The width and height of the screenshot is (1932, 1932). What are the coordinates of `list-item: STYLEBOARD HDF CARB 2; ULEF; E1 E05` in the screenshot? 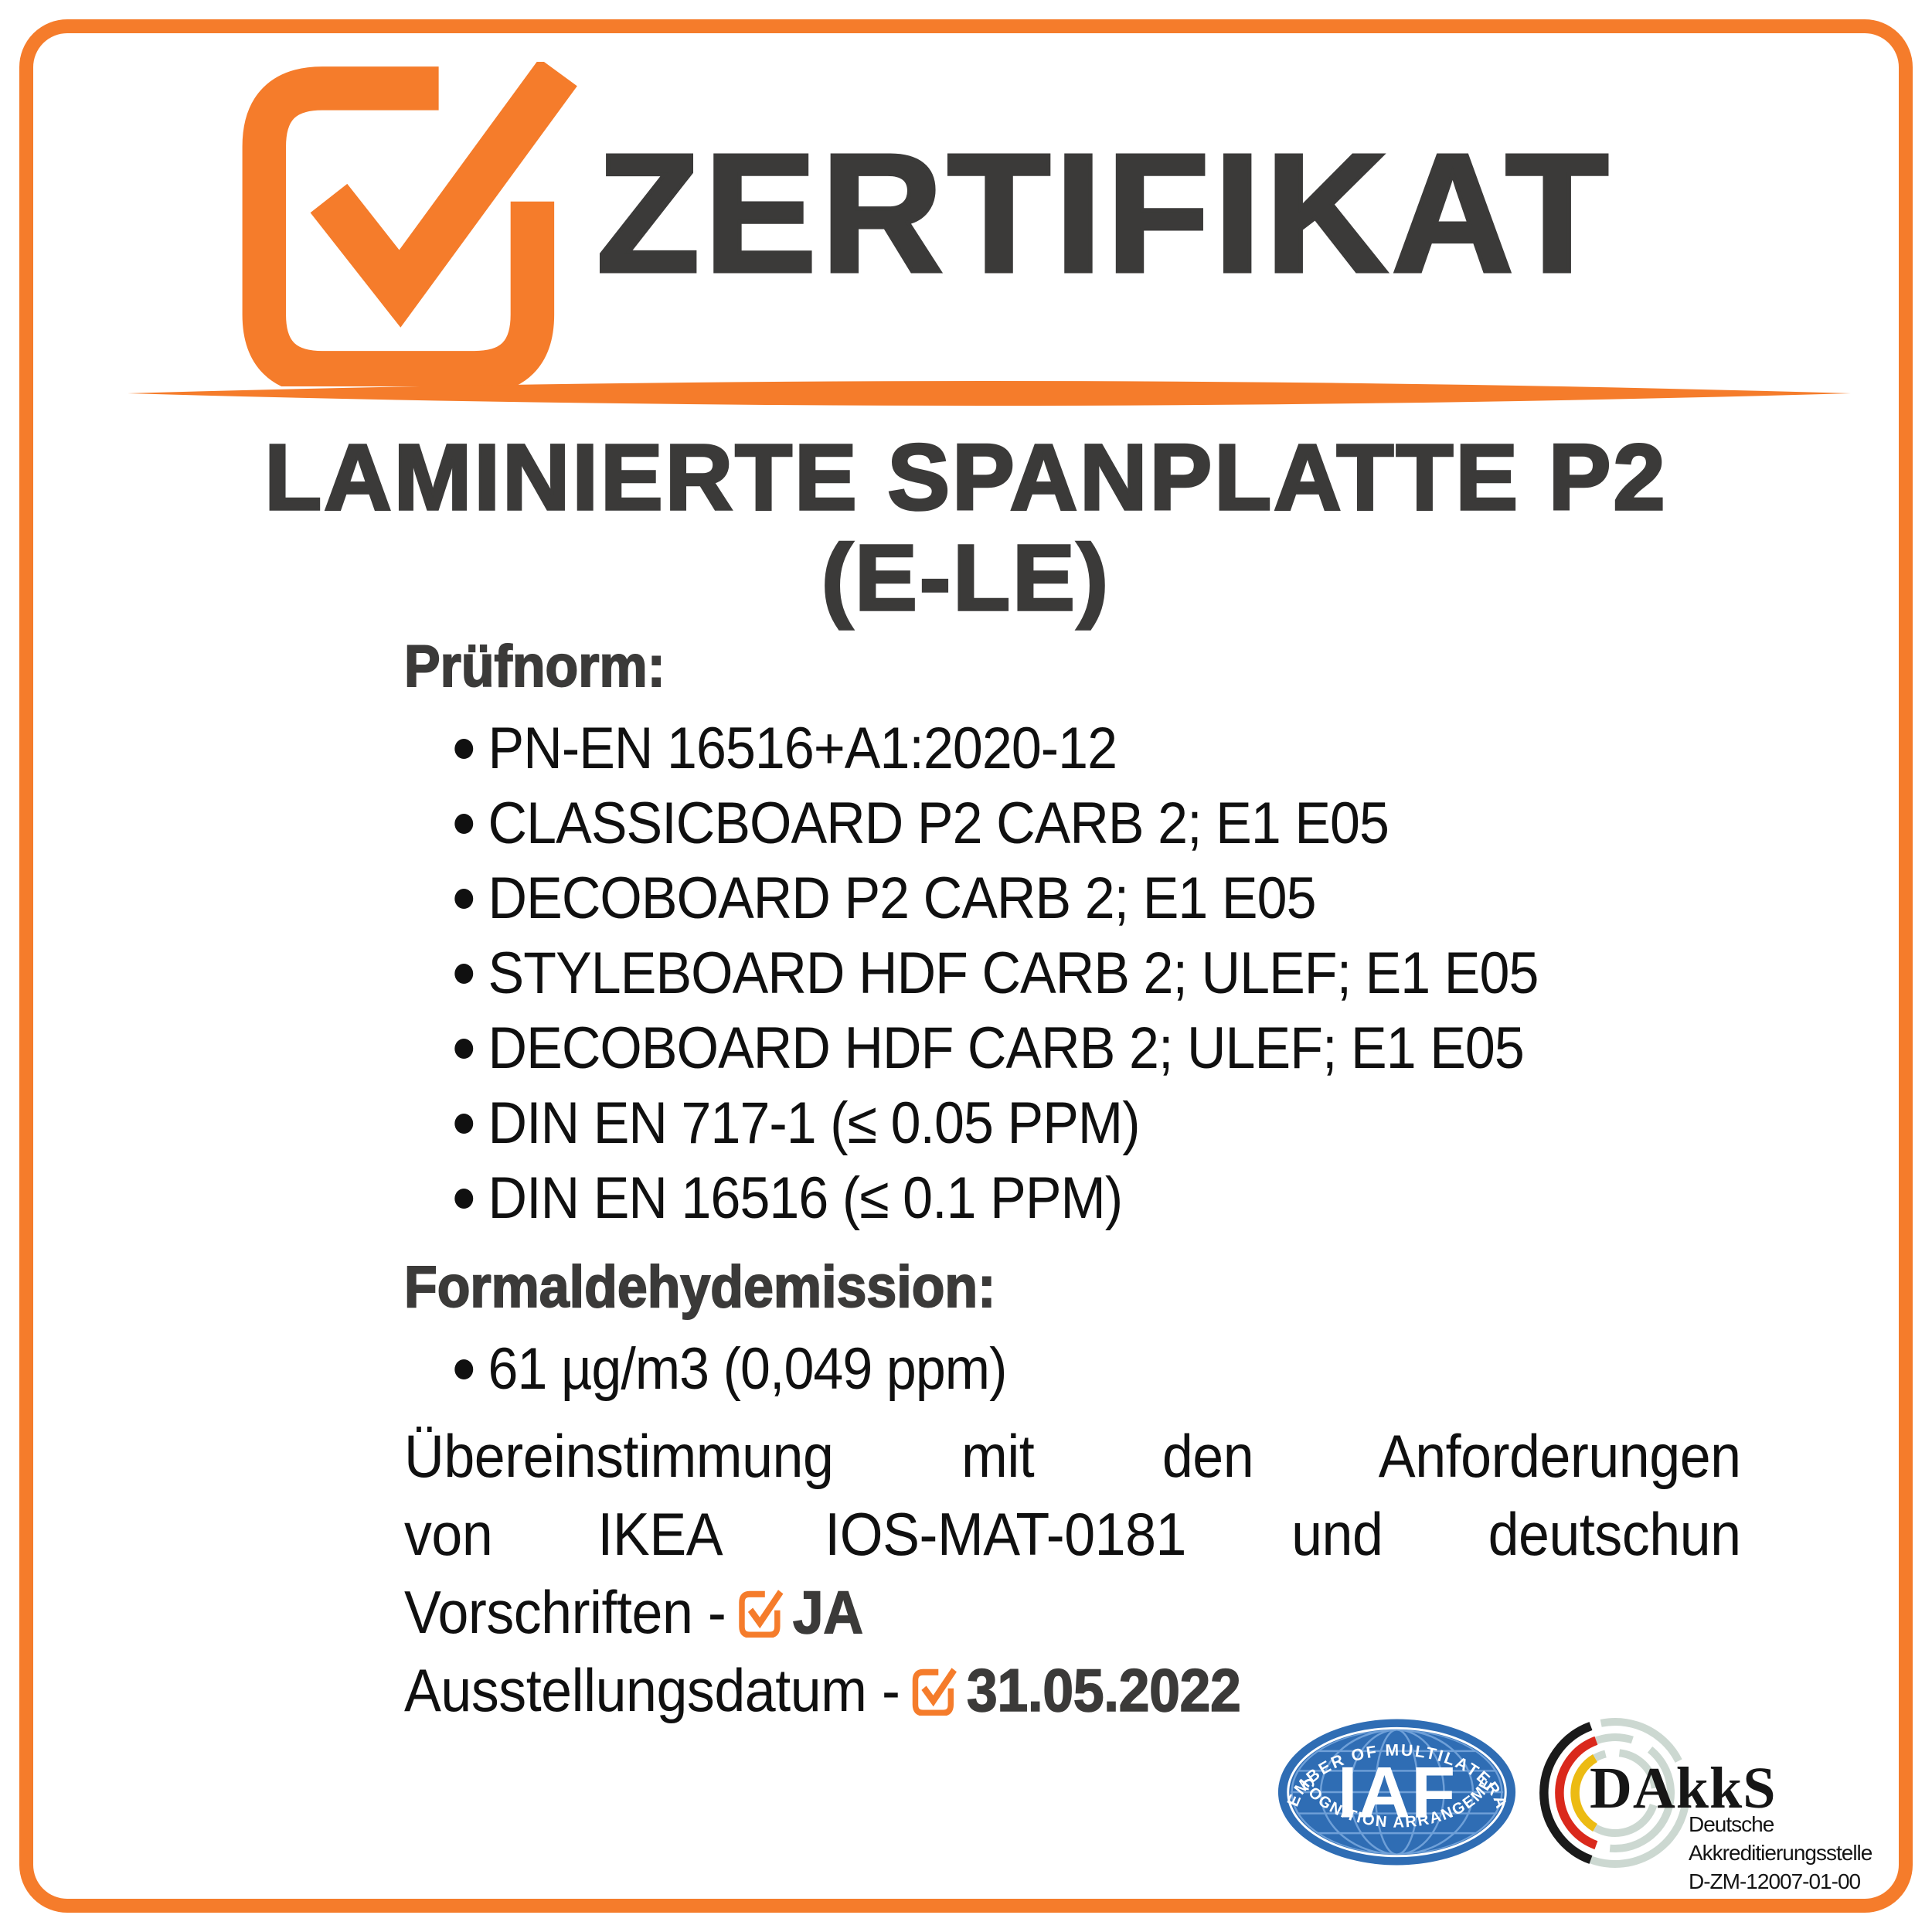 It's located at (1098, 974).